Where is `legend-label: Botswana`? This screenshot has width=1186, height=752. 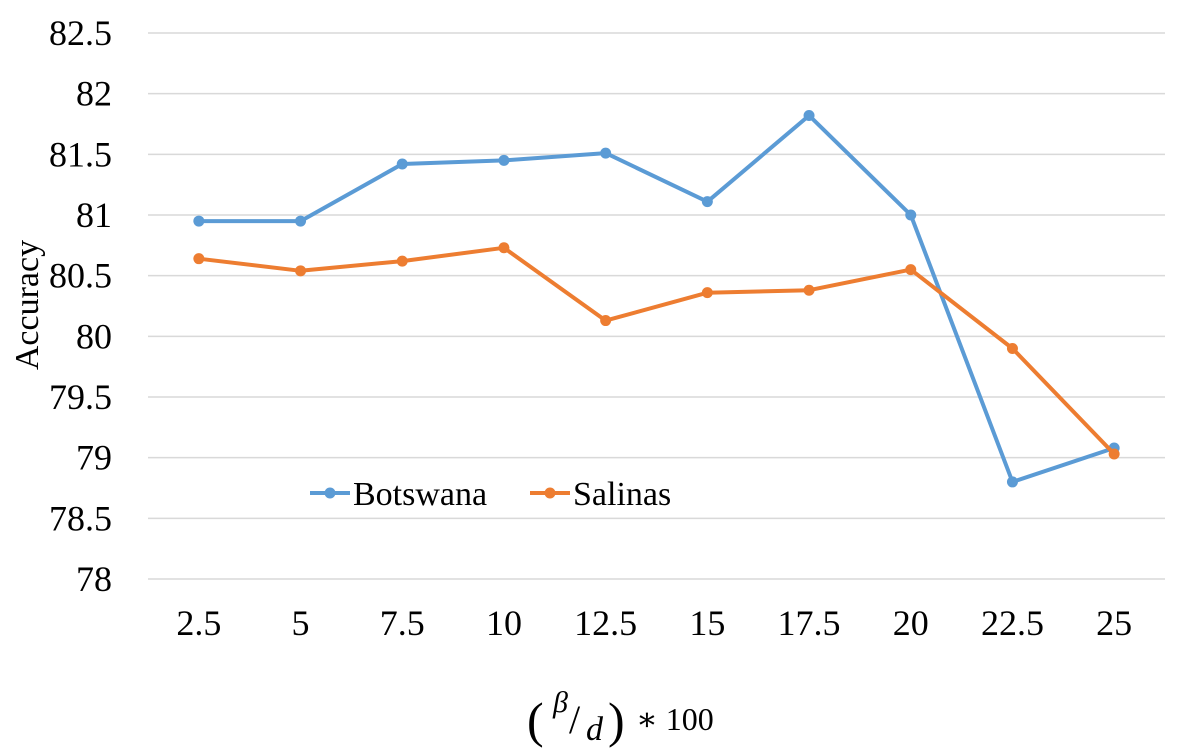
legend-label: Botswana is located at coordinates (420, 494).